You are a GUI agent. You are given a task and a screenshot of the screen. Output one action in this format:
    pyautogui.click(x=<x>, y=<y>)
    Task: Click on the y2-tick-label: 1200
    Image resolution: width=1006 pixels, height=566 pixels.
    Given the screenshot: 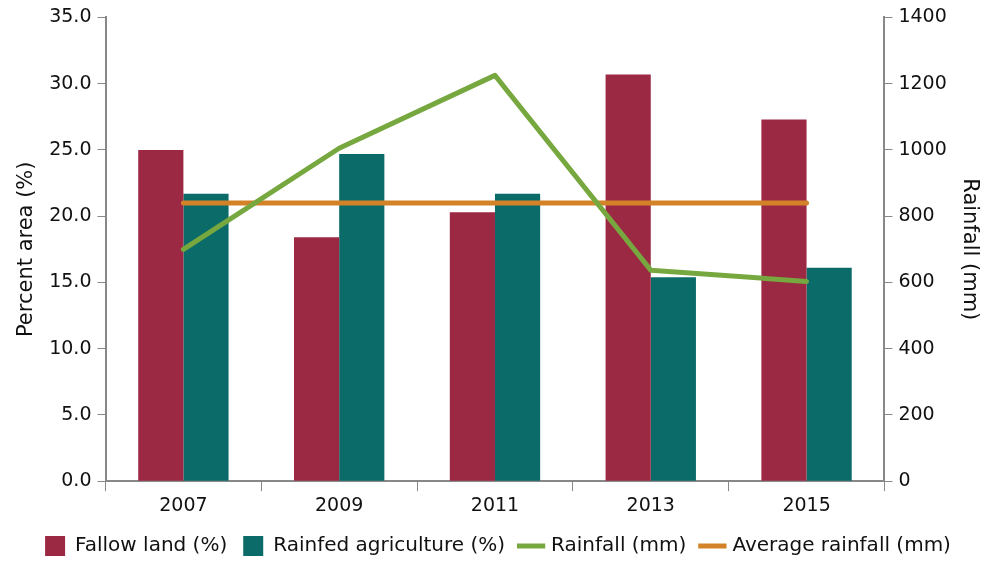 What is the action you would take?
    pyautogui.click(x=922, y=81)
    